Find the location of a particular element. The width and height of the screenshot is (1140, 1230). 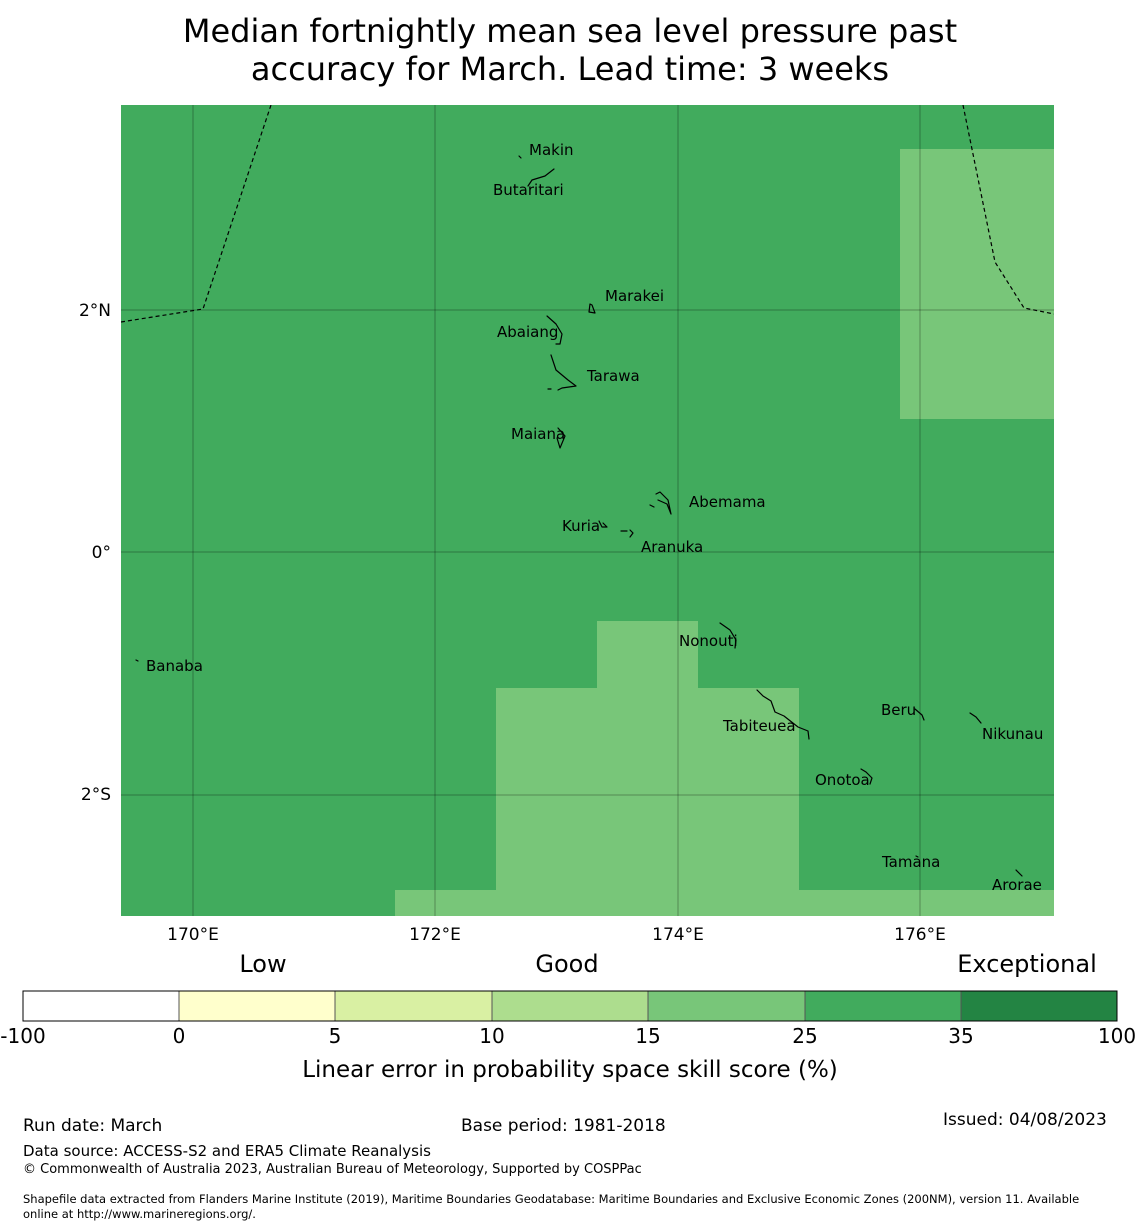

maiana-island is located at coordinates (561, 438).